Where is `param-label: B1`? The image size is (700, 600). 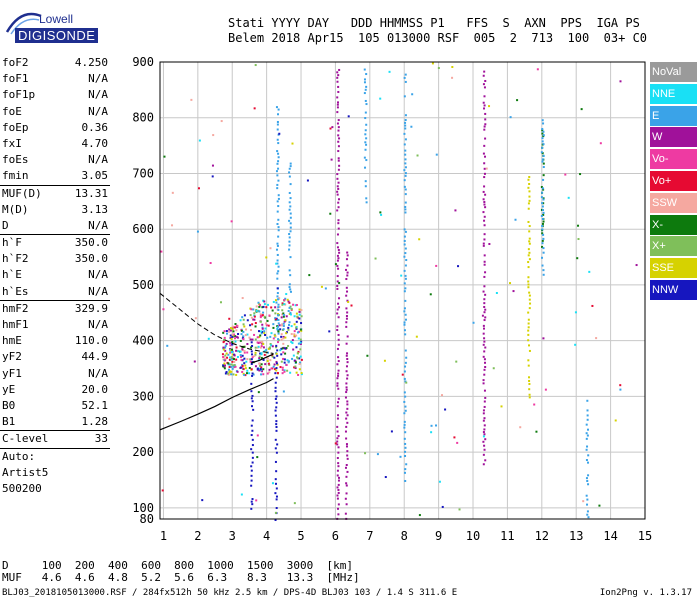
param-label: B1 is located at coordinates (9, 422).